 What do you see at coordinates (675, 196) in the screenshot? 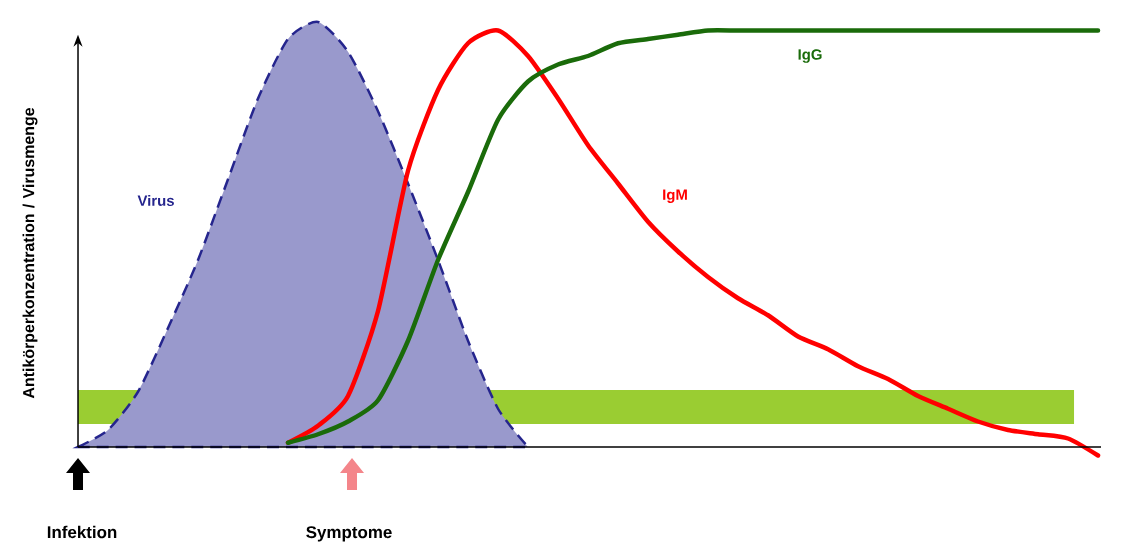
I see `series-label: IgM` at bounding box center [675, 196].